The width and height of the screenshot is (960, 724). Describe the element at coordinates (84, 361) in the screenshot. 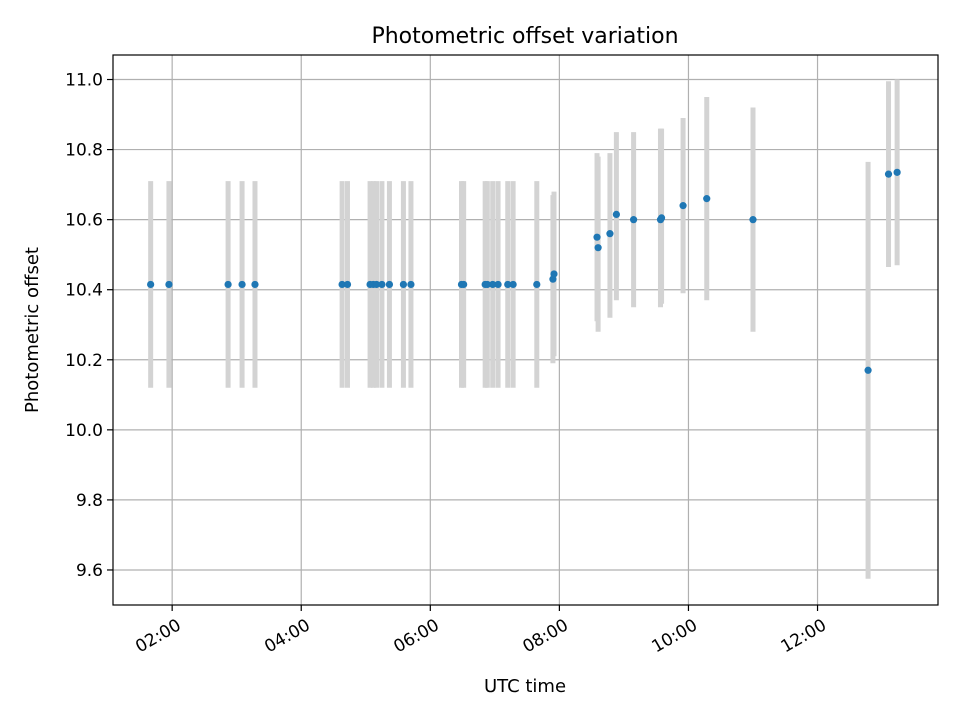

I see `y-tick-label: 10.2` at that location.